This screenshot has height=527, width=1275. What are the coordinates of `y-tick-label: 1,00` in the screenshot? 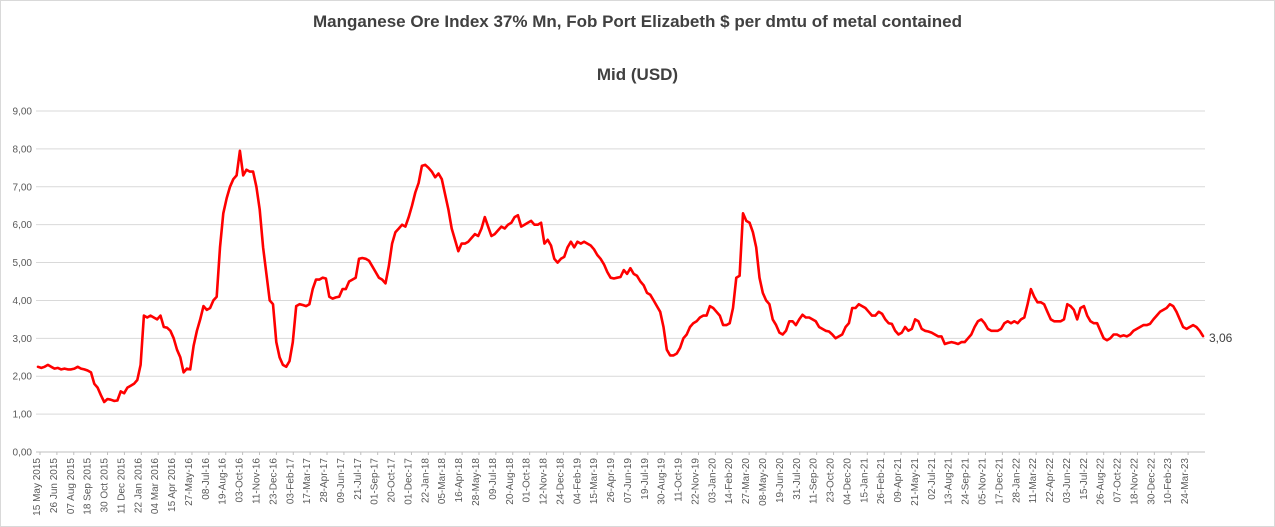 It's located at (23, 415).